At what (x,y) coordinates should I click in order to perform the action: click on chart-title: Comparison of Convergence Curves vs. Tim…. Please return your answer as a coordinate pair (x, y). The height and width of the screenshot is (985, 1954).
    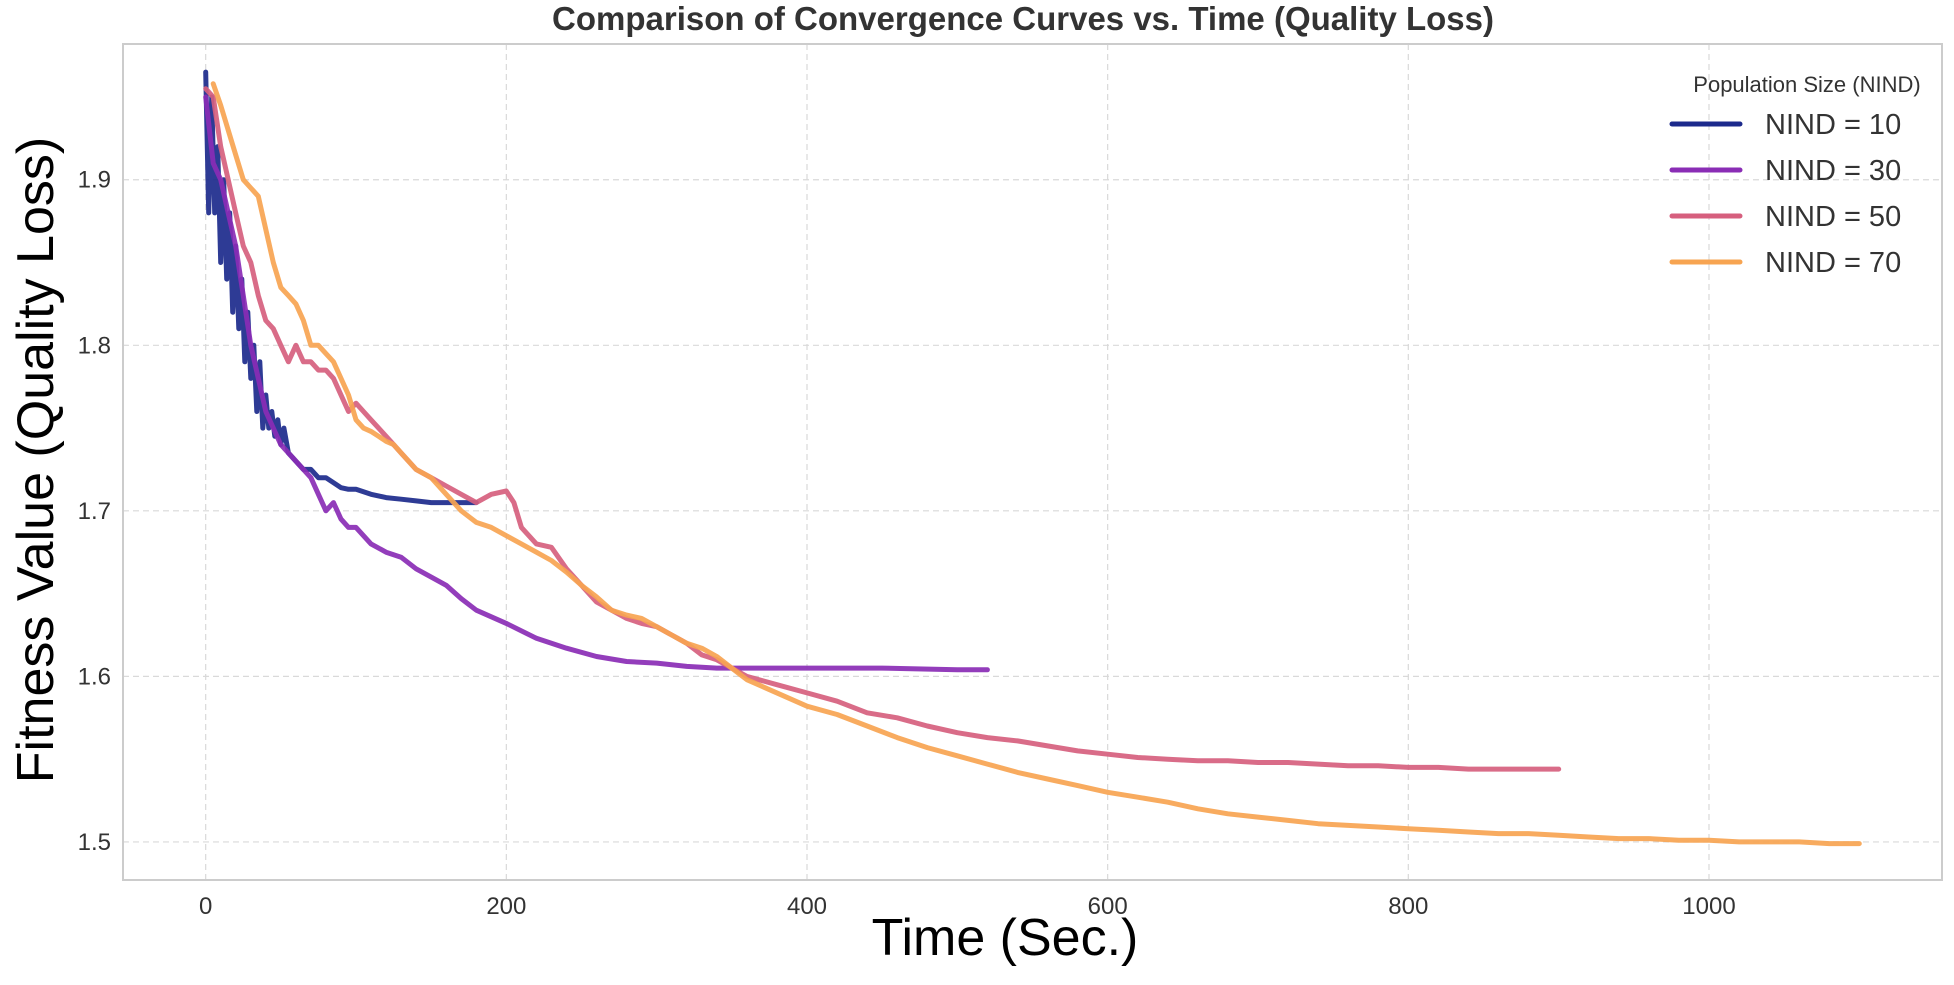
    Looking at the image, I should click on (1023, 18).